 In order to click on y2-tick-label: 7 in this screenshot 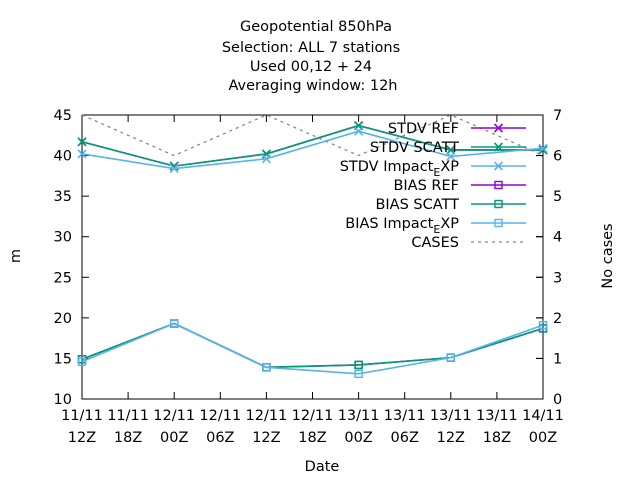, I will do `click(557, 116)`.